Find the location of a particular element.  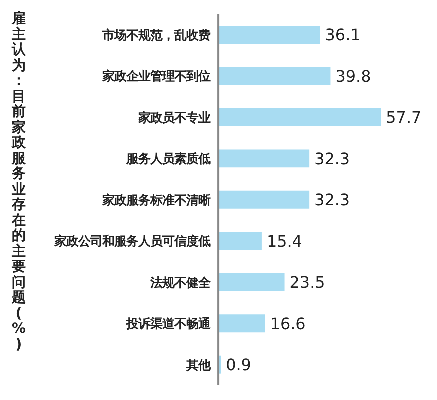

y-tick-label: 家政公司和服务人员可信度低 is located at coordinates (132, 241).